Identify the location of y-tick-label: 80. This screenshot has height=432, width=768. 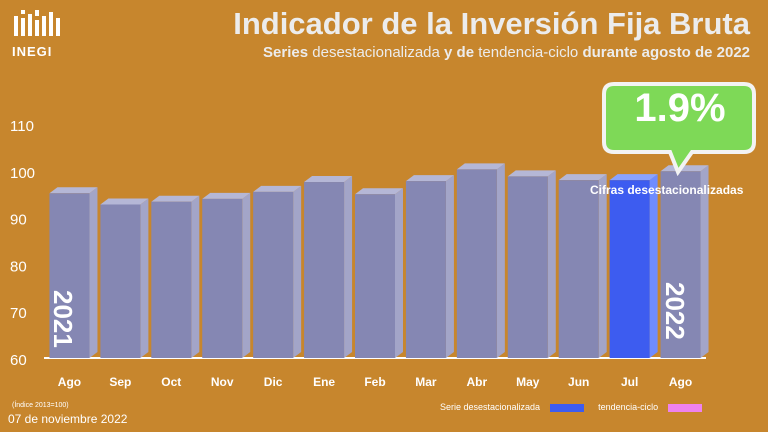
(18, 266).